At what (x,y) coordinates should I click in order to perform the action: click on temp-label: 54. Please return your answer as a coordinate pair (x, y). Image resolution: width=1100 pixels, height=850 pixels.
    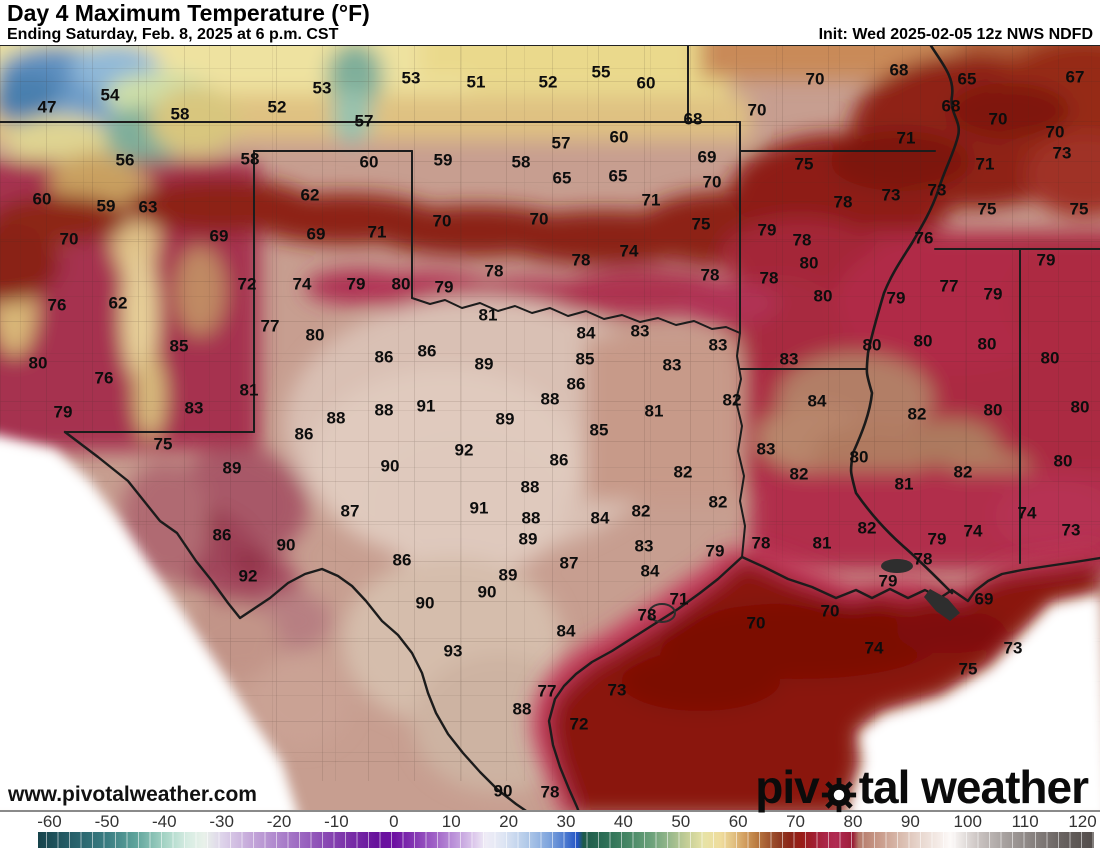
    Looking at the image, I should click on (110, 95).